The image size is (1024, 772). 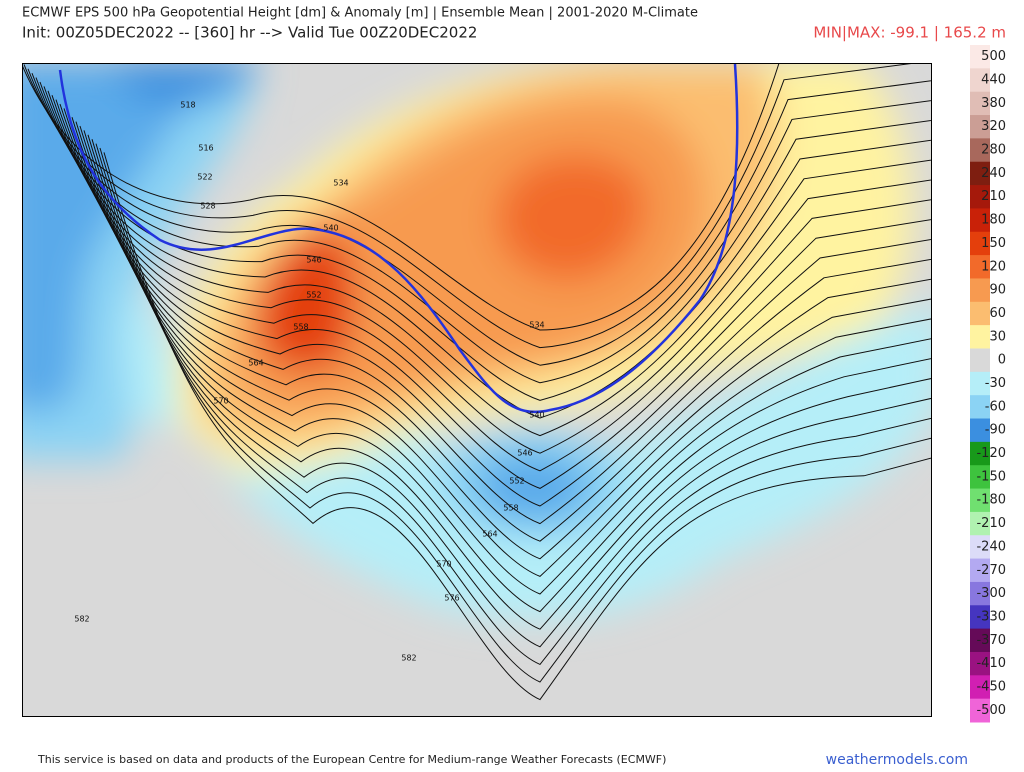 I want to click on contour-label: 518, so click(x=187, y=105).